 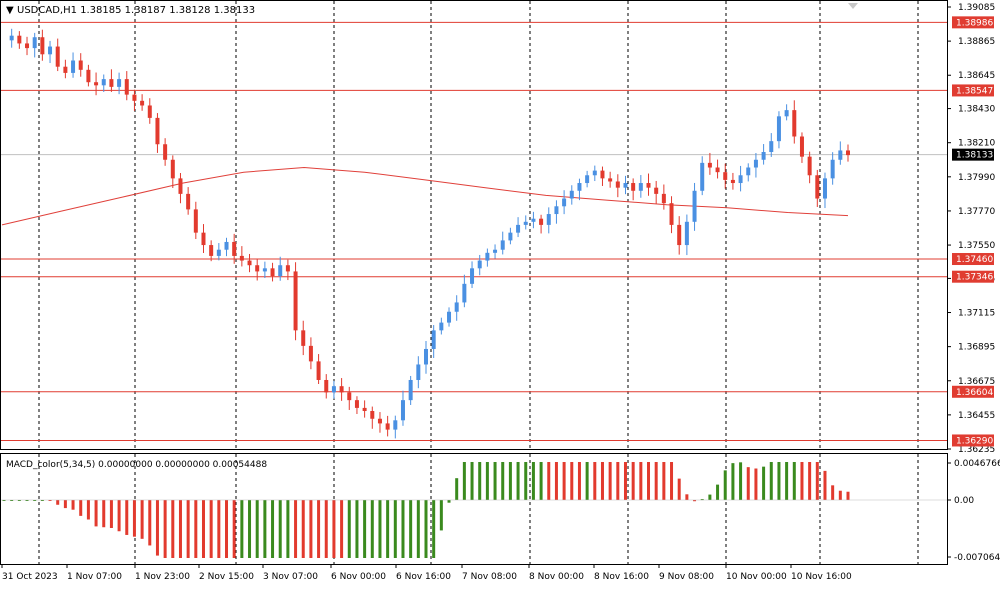 What do you see at coordinates (976, 42) in the screenshot?
I see `price-tick-label: 1.38865` at bounding box center [976, 42].